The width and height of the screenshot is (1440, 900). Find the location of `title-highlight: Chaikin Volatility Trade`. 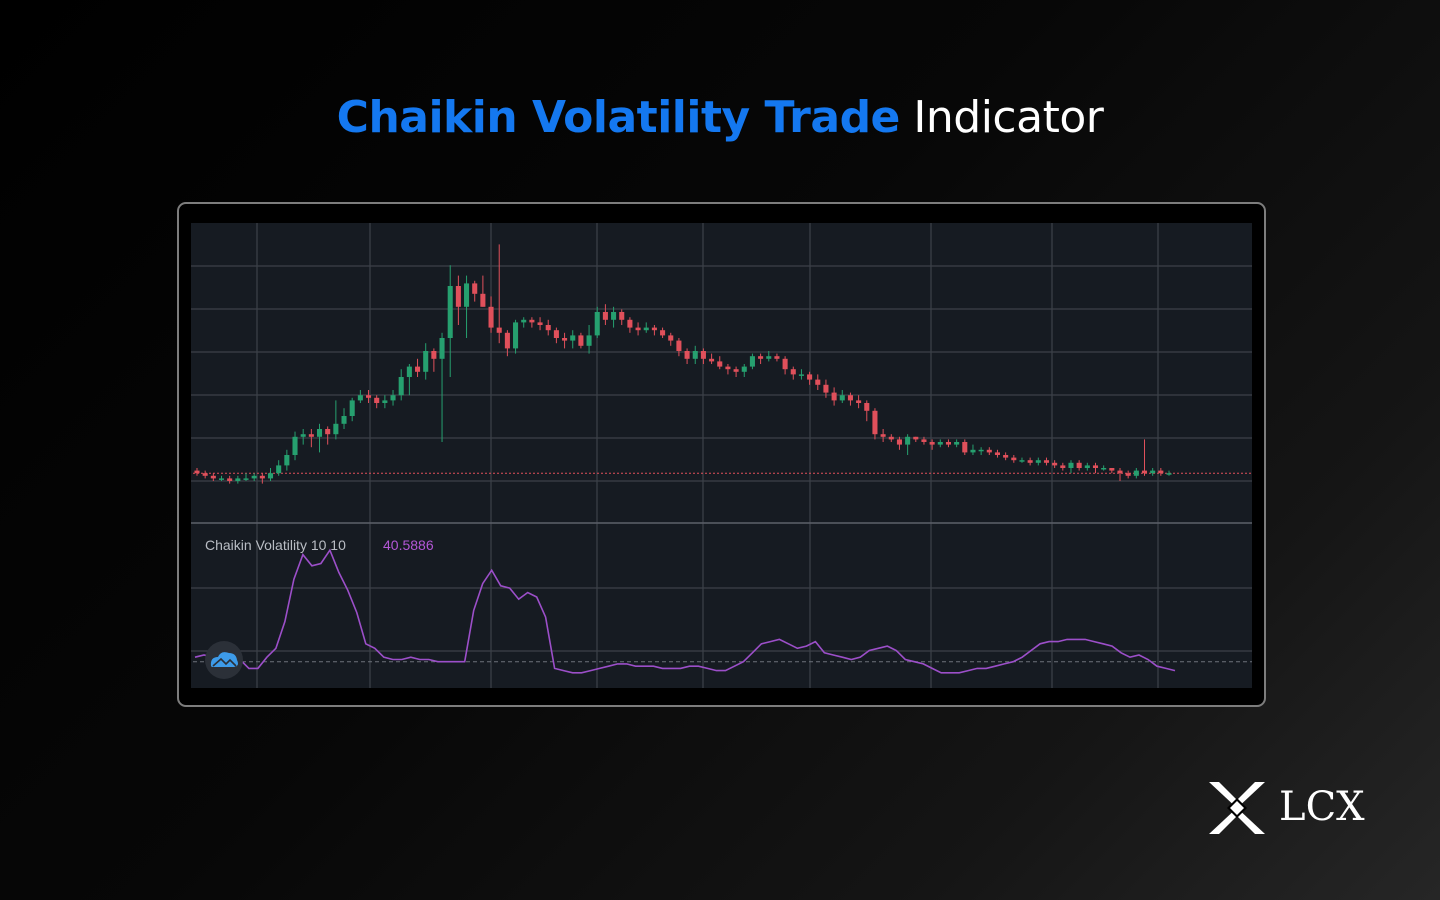

title-highlight: Chaikin Volatility Trade is located at coordinates (618, 117).